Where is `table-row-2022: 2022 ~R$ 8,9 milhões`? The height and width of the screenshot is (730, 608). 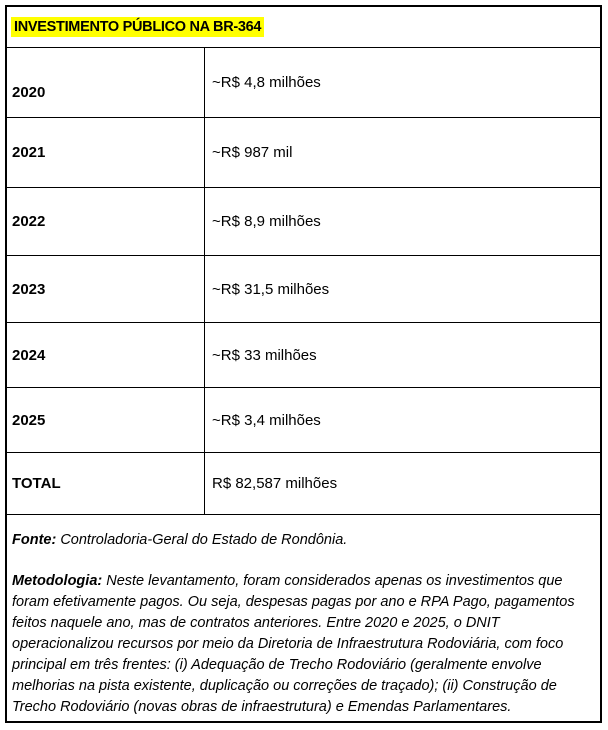
table-row-2022: 2022 ~R$ 8,9 milhões is located at coordinates (303, 222).